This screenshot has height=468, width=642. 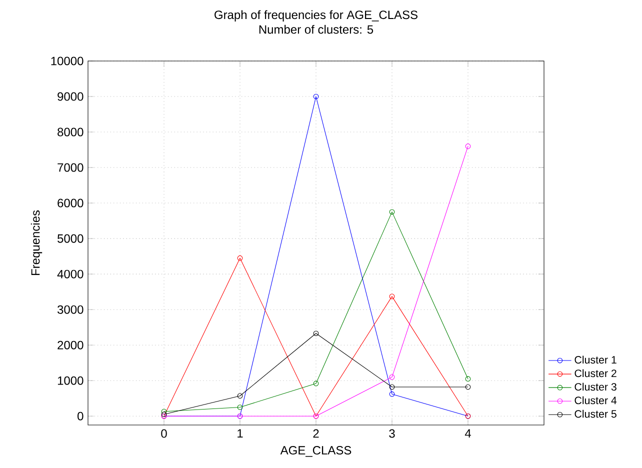 What do you see at coordinates (240, 433) in the screenshot?
I see `x-tick-label: 1` at bounding box center [240, 433].